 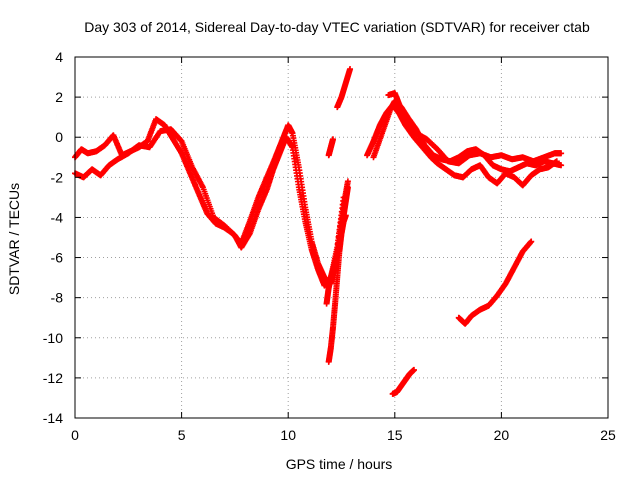 What do you see at coordinates (608, 435) in the screenshot?
I see `x-tick-label: 25` at bounding box center [608, 435].